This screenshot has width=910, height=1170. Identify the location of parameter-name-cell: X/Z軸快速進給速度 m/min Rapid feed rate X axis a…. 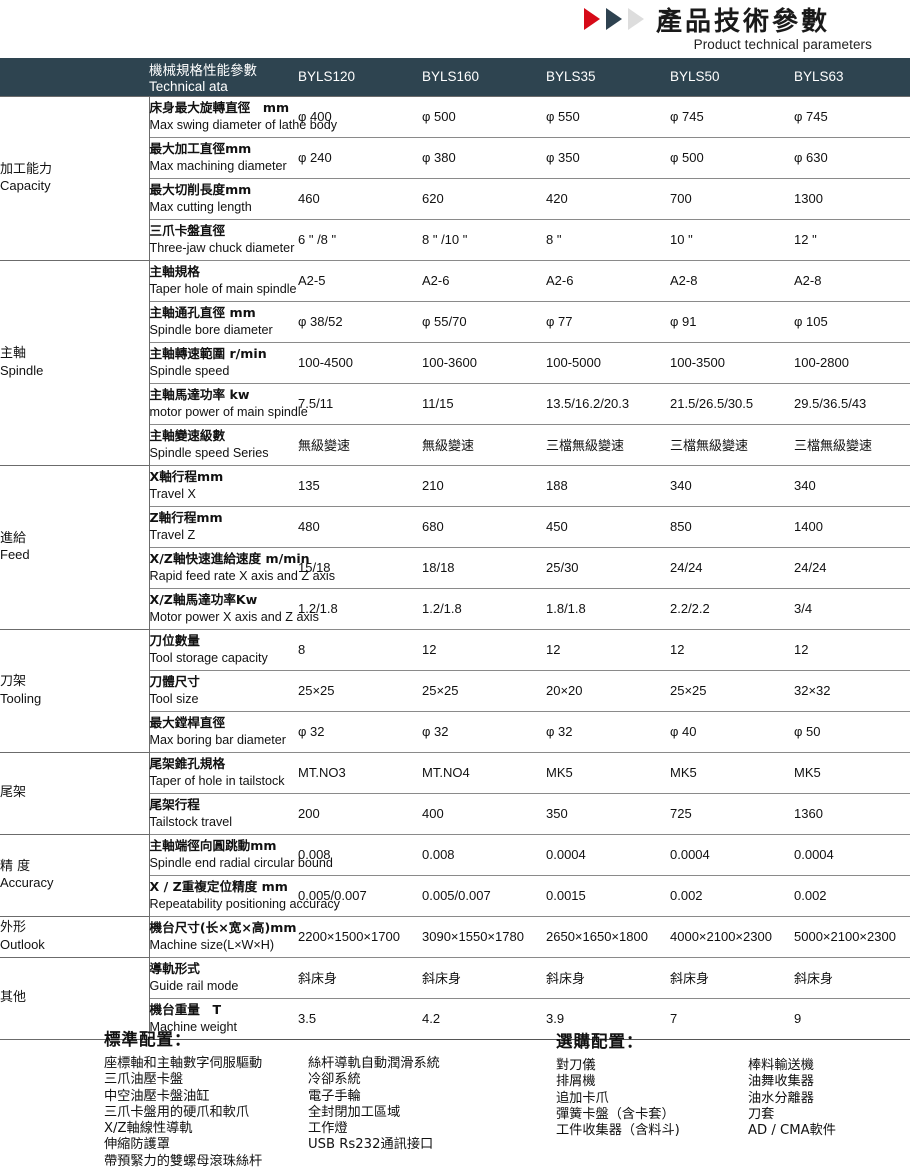
(242, 568).